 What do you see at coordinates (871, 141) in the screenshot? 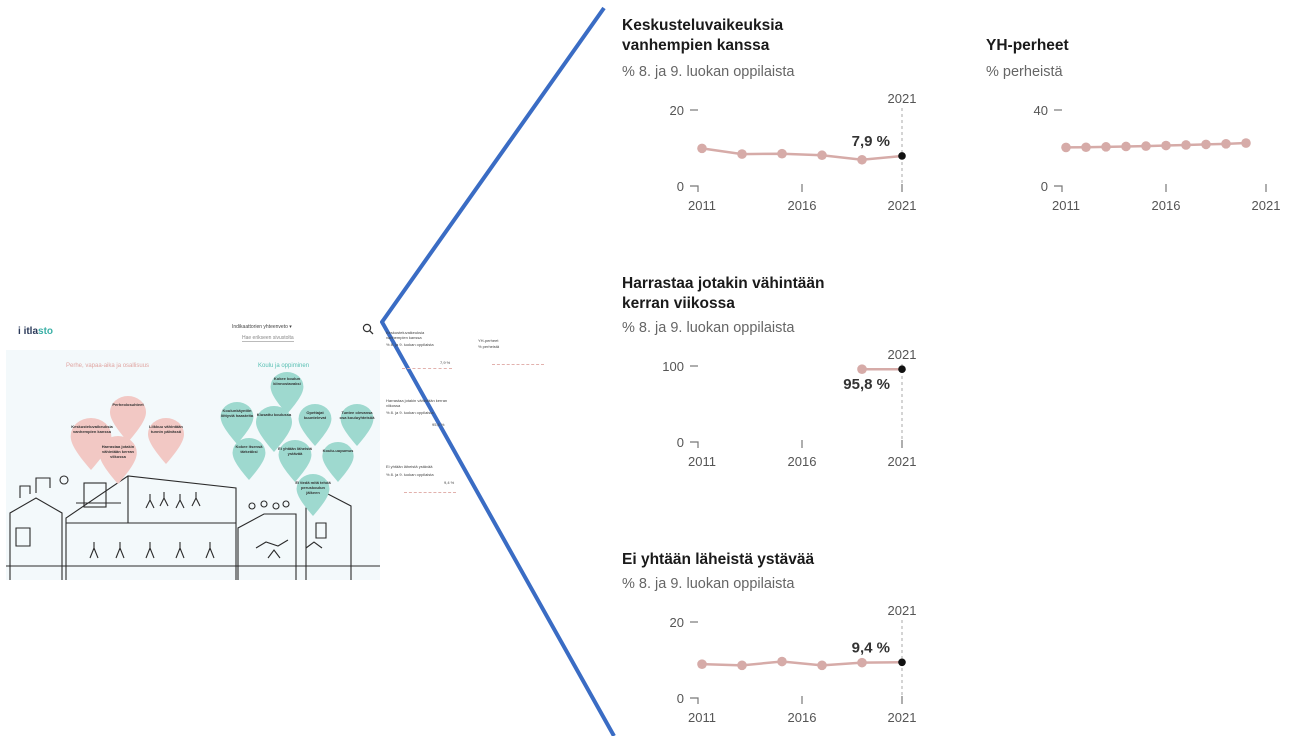
I see `value-label: 7,9 %` at bounding box center [871, 141].